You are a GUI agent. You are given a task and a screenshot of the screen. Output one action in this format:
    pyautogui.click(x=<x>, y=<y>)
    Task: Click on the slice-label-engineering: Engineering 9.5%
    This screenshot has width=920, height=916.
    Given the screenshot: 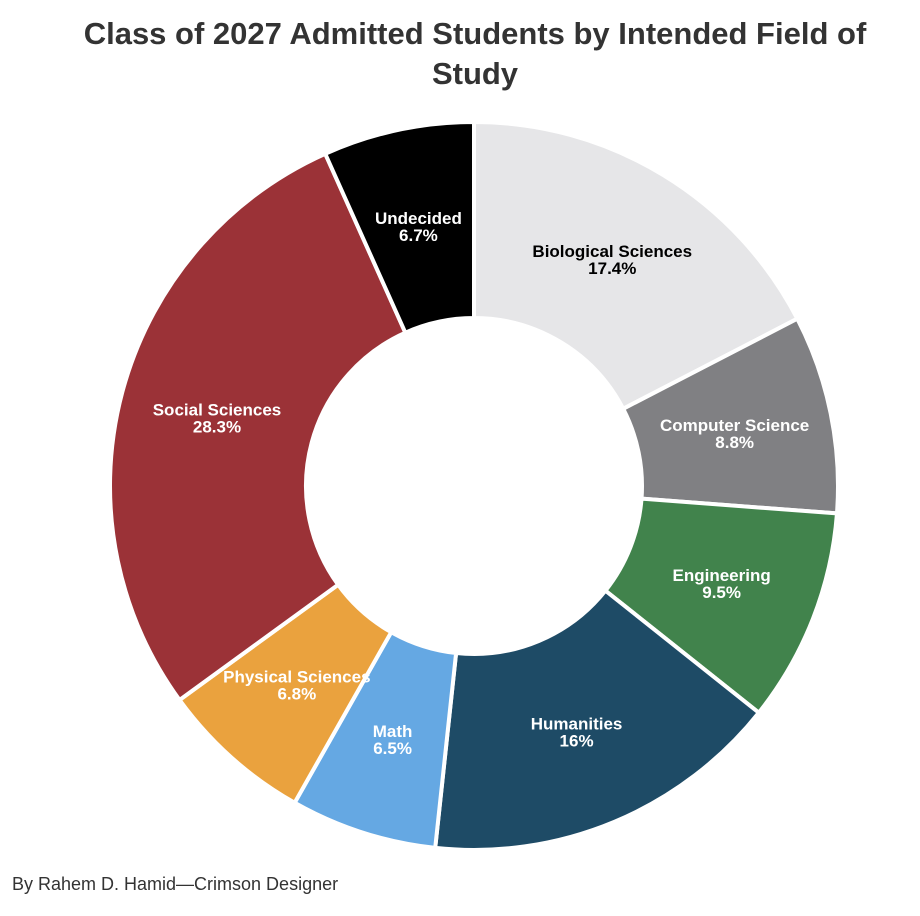 What is the action you would take?
    pyautogui.click(x=722, y=584)
    